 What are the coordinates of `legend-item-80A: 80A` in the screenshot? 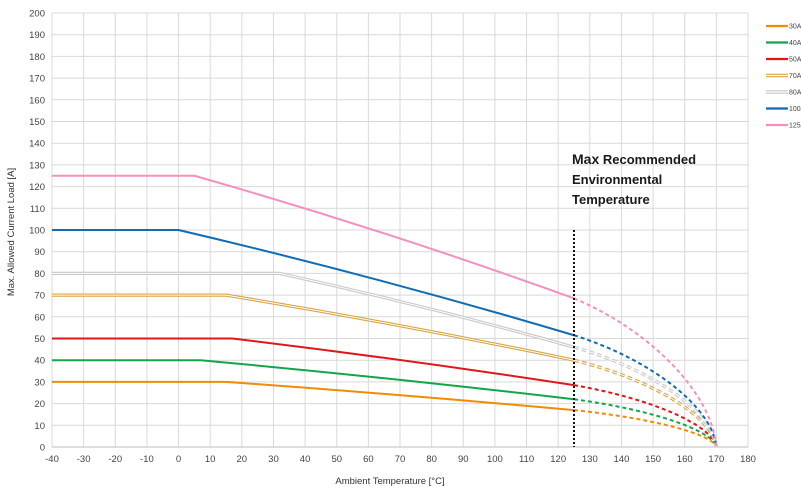 It's located at (783, 93).